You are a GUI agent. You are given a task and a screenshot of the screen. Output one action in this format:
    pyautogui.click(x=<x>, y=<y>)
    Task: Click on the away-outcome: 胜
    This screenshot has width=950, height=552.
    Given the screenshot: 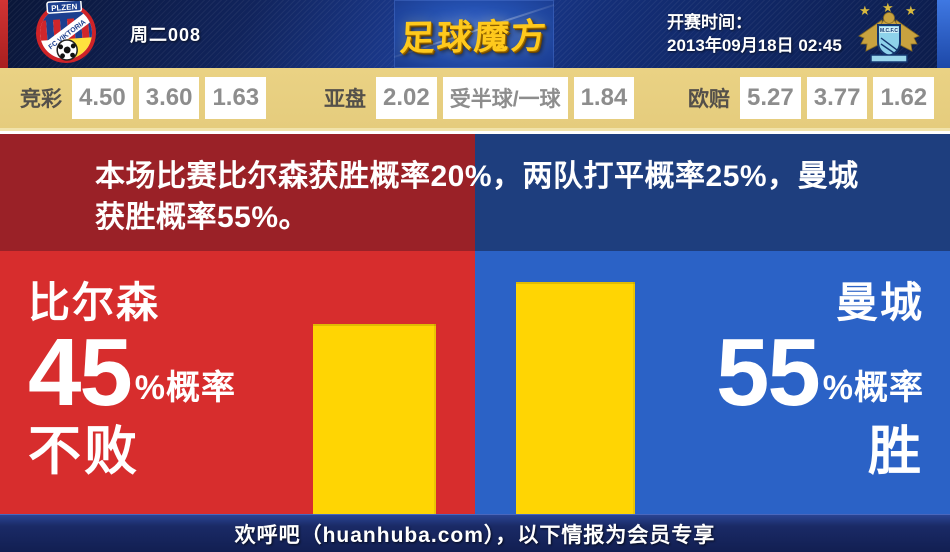 What is the action you would take?
    pyautogui.click(x=896, y=451)
    